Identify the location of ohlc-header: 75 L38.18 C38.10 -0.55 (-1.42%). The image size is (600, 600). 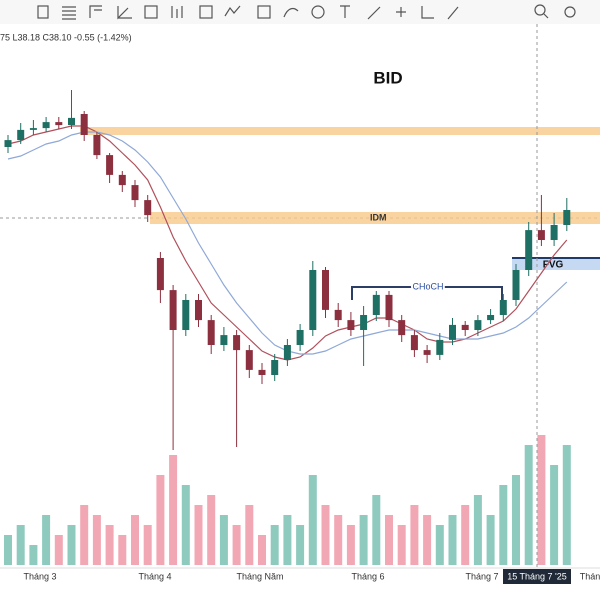
(66, 37).